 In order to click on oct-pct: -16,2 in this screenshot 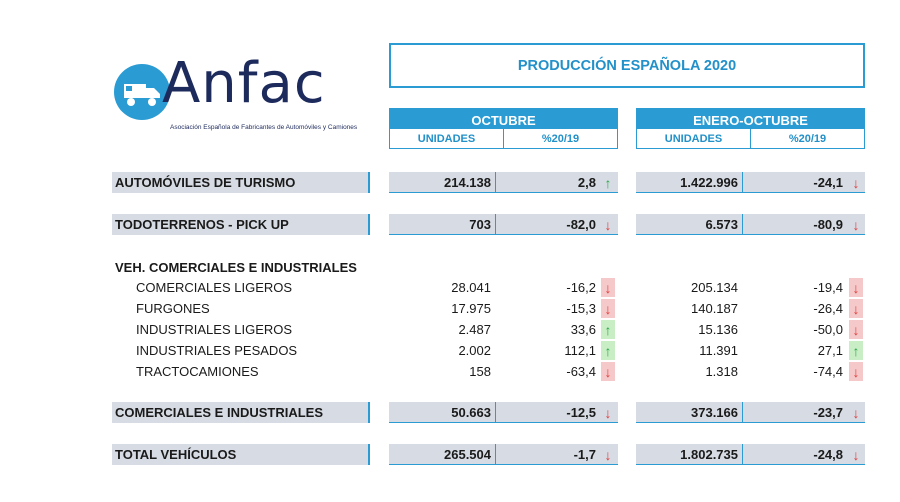, I will do `click(581, 287)`.